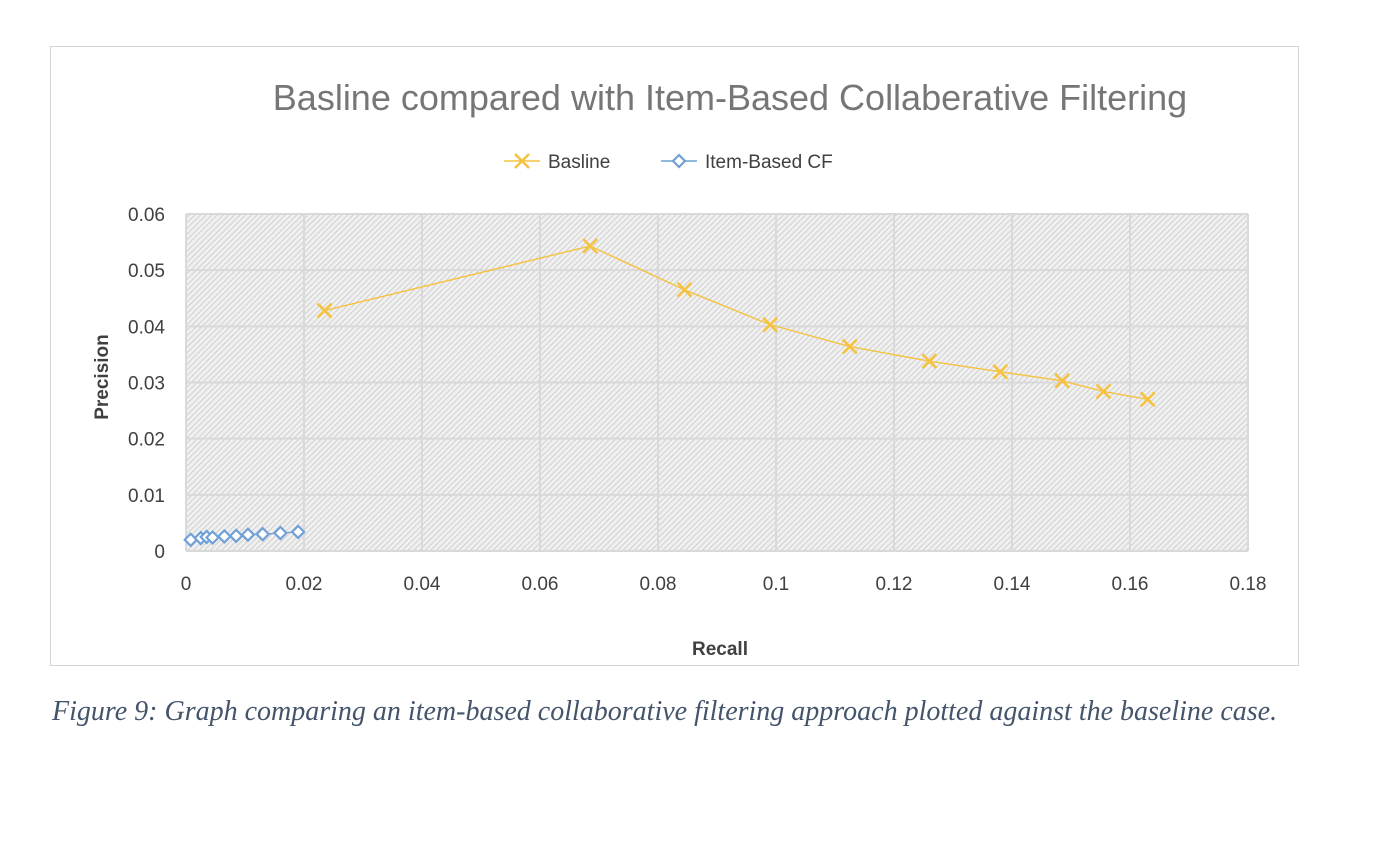 The height and width of the screenshot is (860, 1394). I want to click on x-axis-title: Recall, so click(720, 649).